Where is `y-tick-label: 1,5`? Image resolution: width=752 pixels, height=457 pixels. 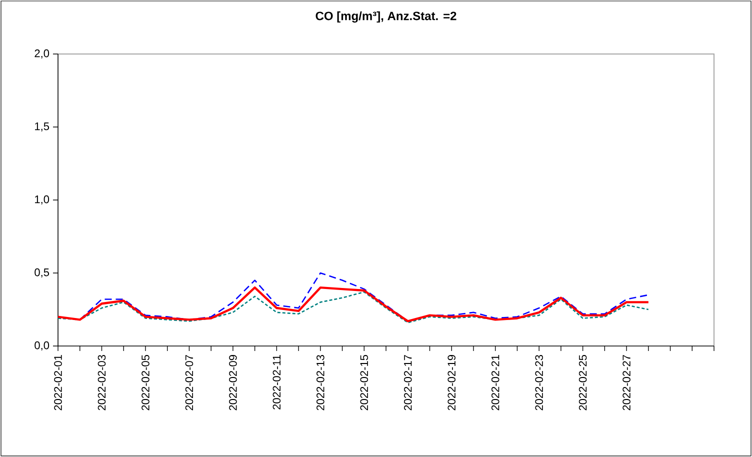
y-tick-label: 1,5 is located at coordinates (42, 127).